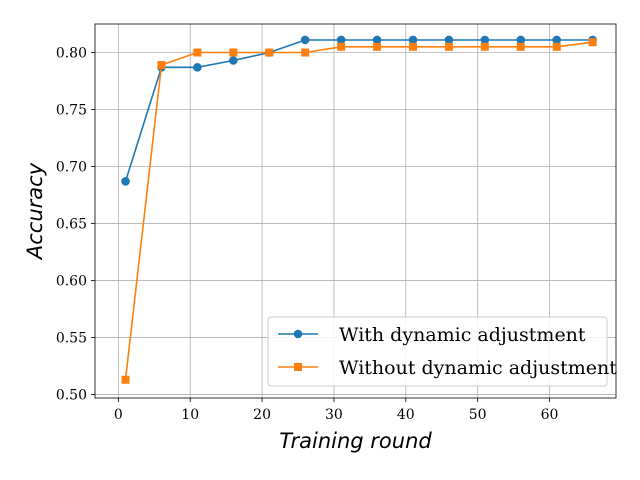 The height and width of the screenshot is (480, 640). I want to click on y-tick-label: 0.75, so click(71, 111).